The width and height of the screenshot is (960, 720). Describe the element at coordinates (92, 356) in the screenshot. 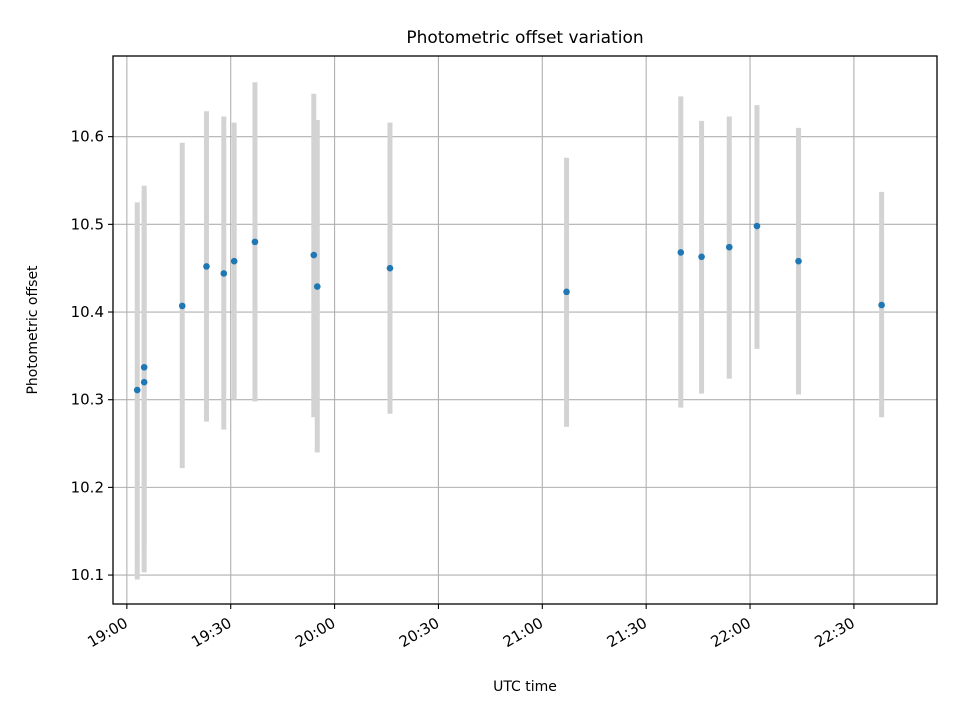

I see `y-axis-ticks: 10.1 10.2 10.3 10.4 10.5 10.6` at that location.